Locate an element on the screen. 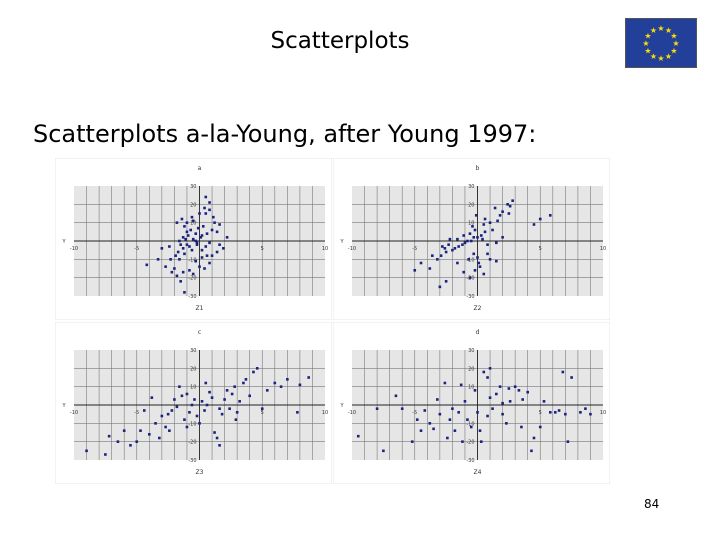 This screenshot has width=720, height=540. scatterplot-a: -10 -5 5 10 30 20 10 -10 -20 -30 a Z1 Y is located at coordinates (193, 239).